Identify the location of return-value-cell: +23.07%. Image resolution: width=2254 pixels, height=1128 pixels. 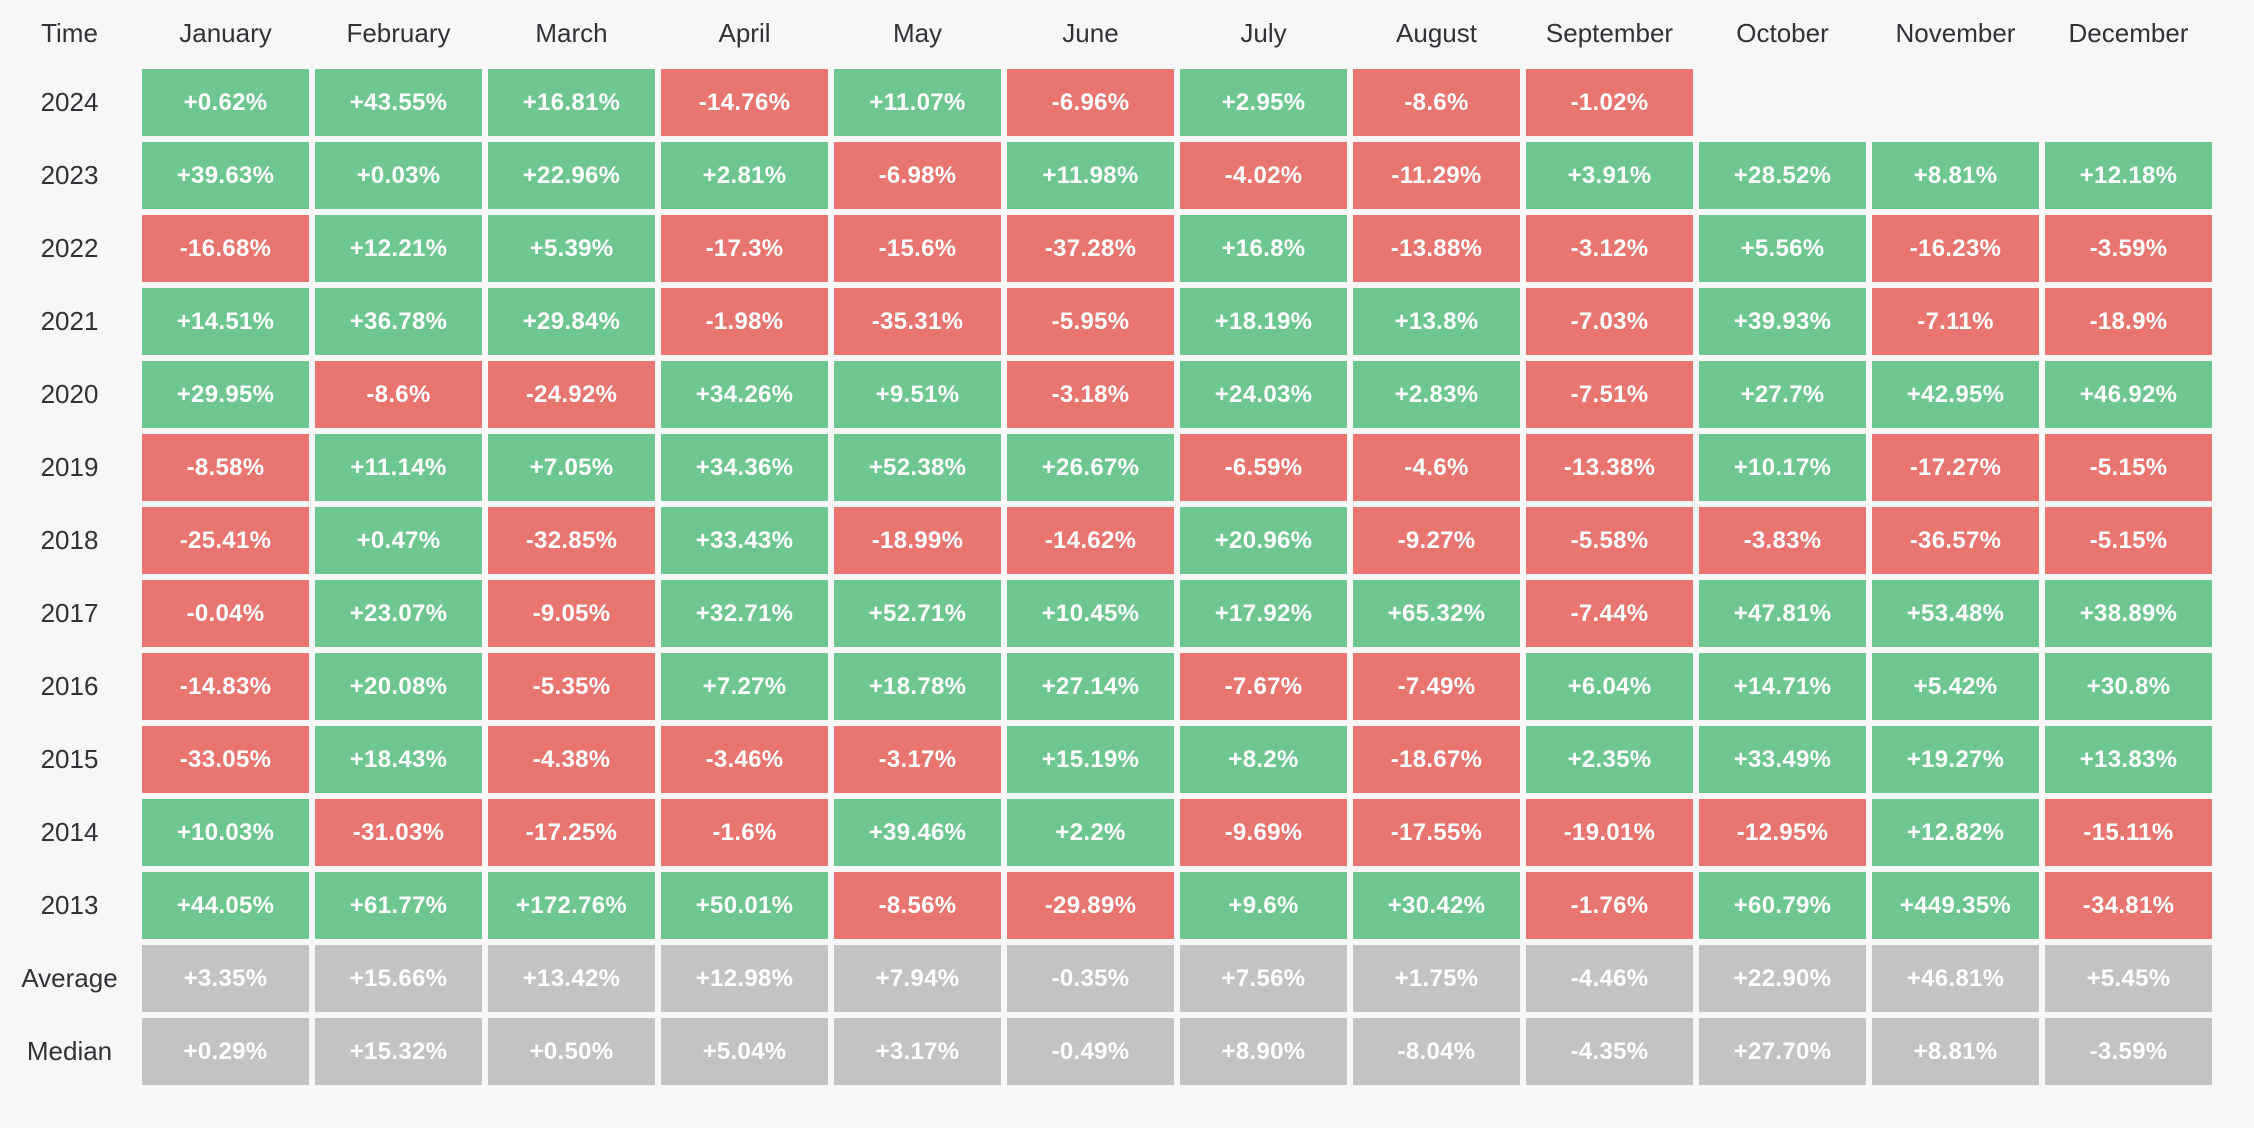
(398, 613).